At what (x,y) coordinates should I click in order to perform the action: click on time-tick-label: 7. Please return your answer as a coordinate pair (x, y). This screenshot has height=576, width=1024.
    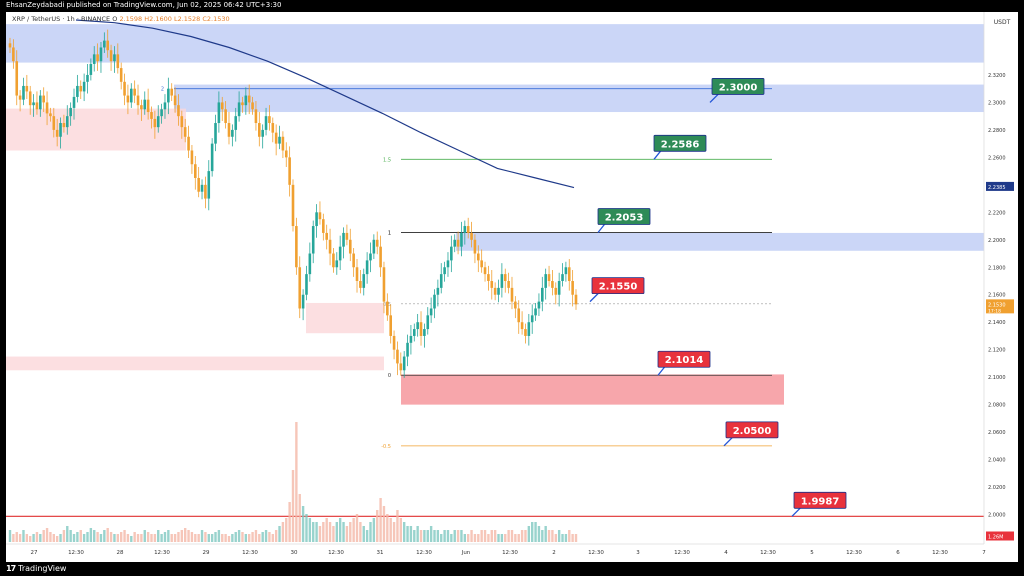
    Looking at the image, I should click on (984, 553).